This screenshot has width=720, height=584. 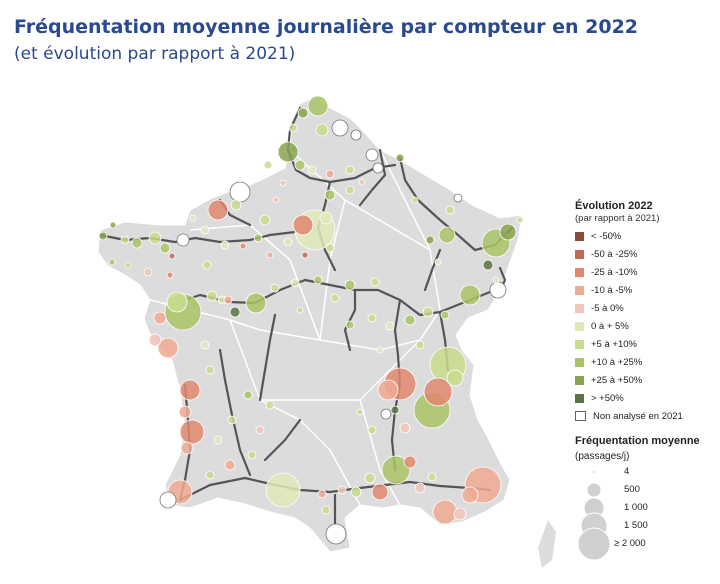 I want to click on legend-subtitle: (par rapport à 2021), so click(x=617, y=218).